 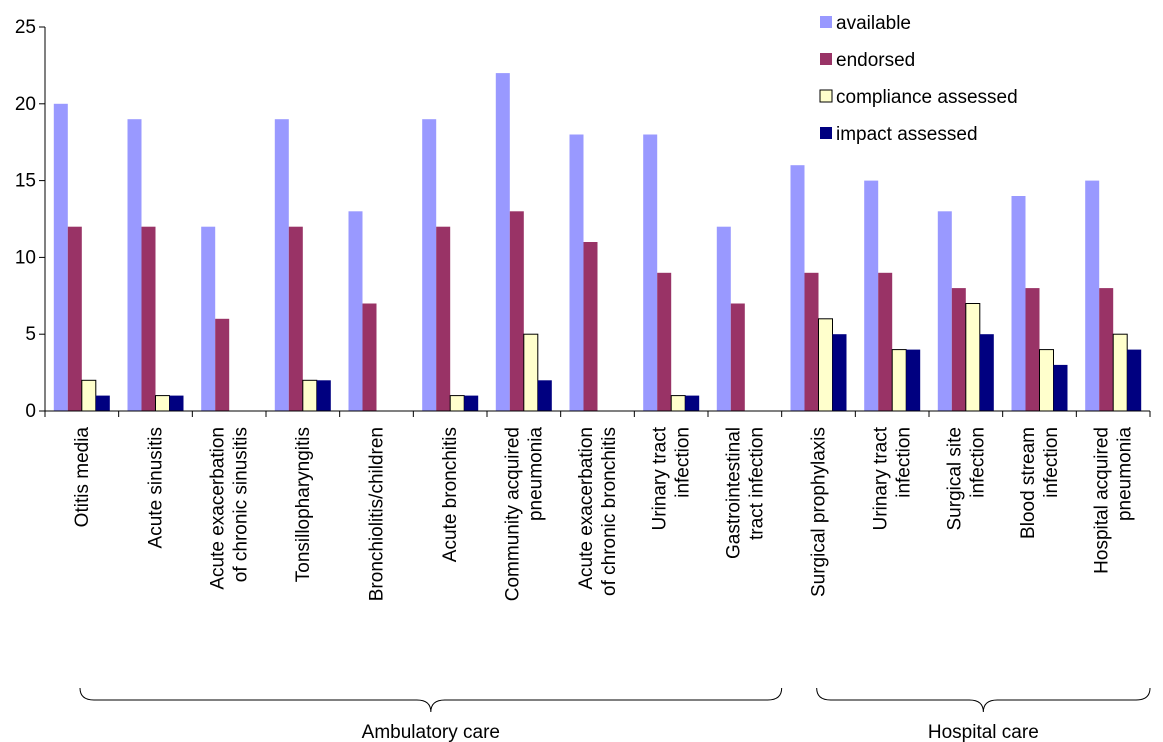 I want to click on x-category-label-9: Gastrointestinal tract infection, so click(x=745, y=493).